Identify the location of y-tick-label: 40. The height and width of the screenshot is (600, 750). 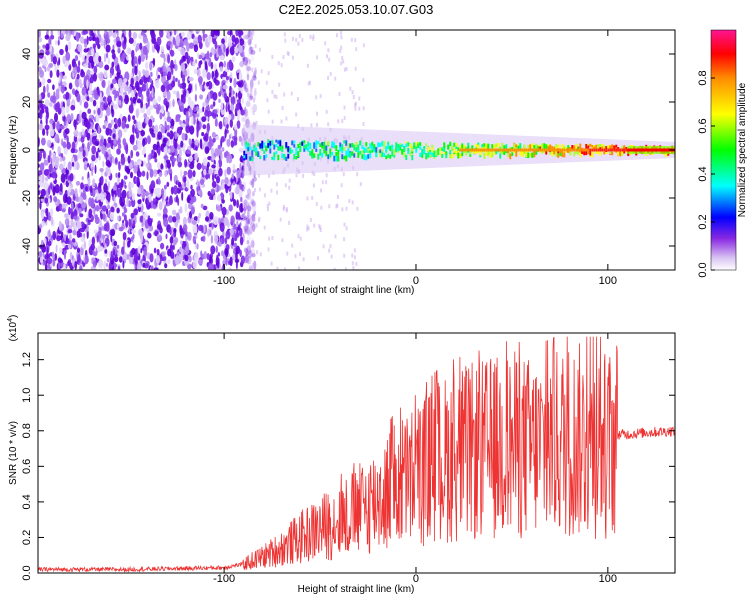
(27, 54).